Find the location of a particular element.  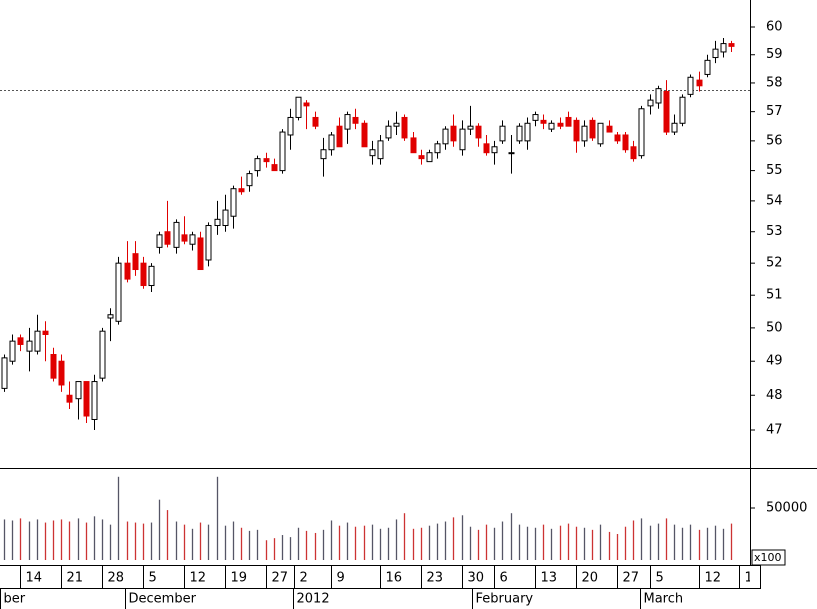

y-tick-label: 54 is located at coordinates (774, 200).